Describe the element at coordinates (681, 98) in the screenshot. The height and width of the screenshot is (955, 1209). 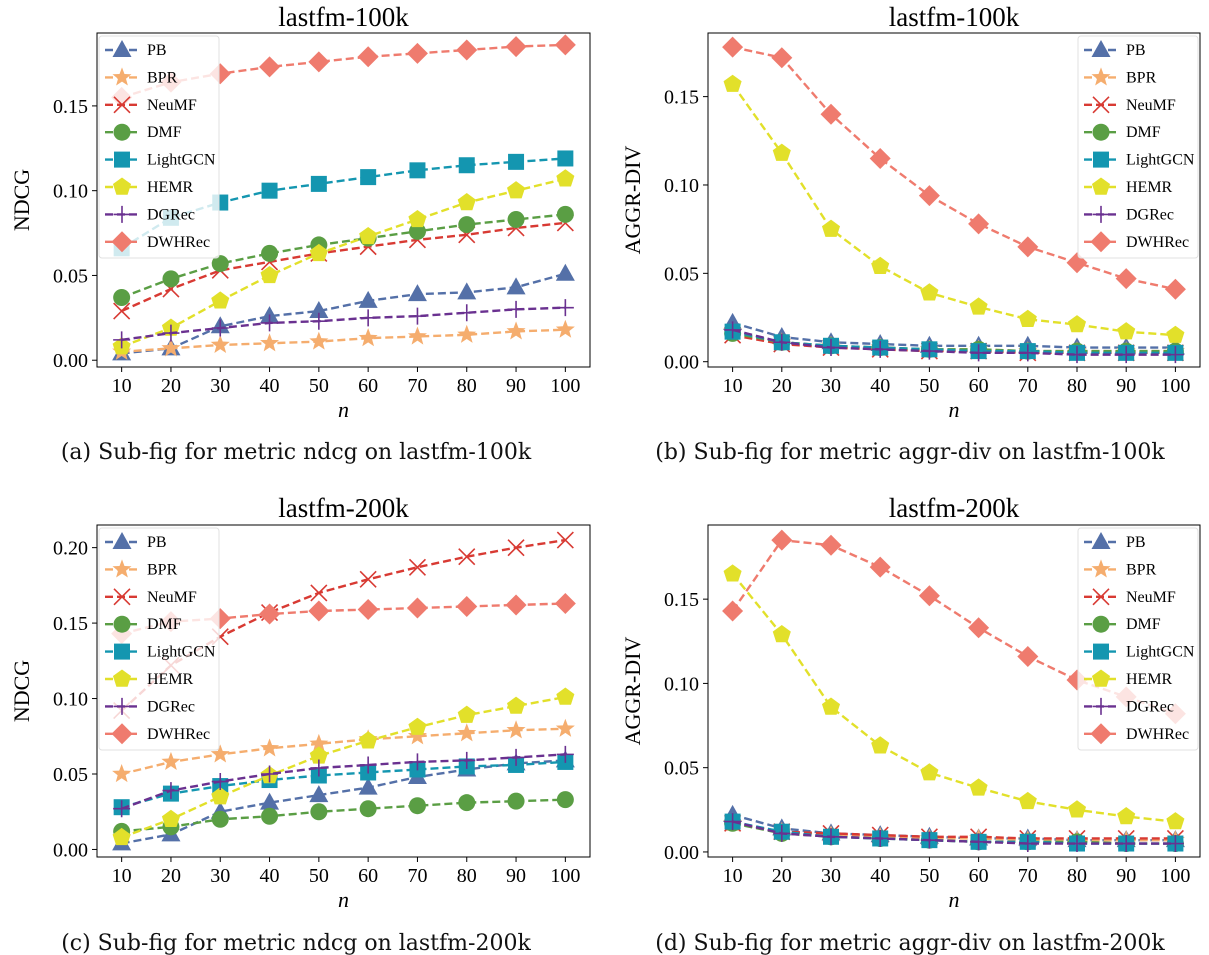
I see `y-tick-label: 0.15` at that location.